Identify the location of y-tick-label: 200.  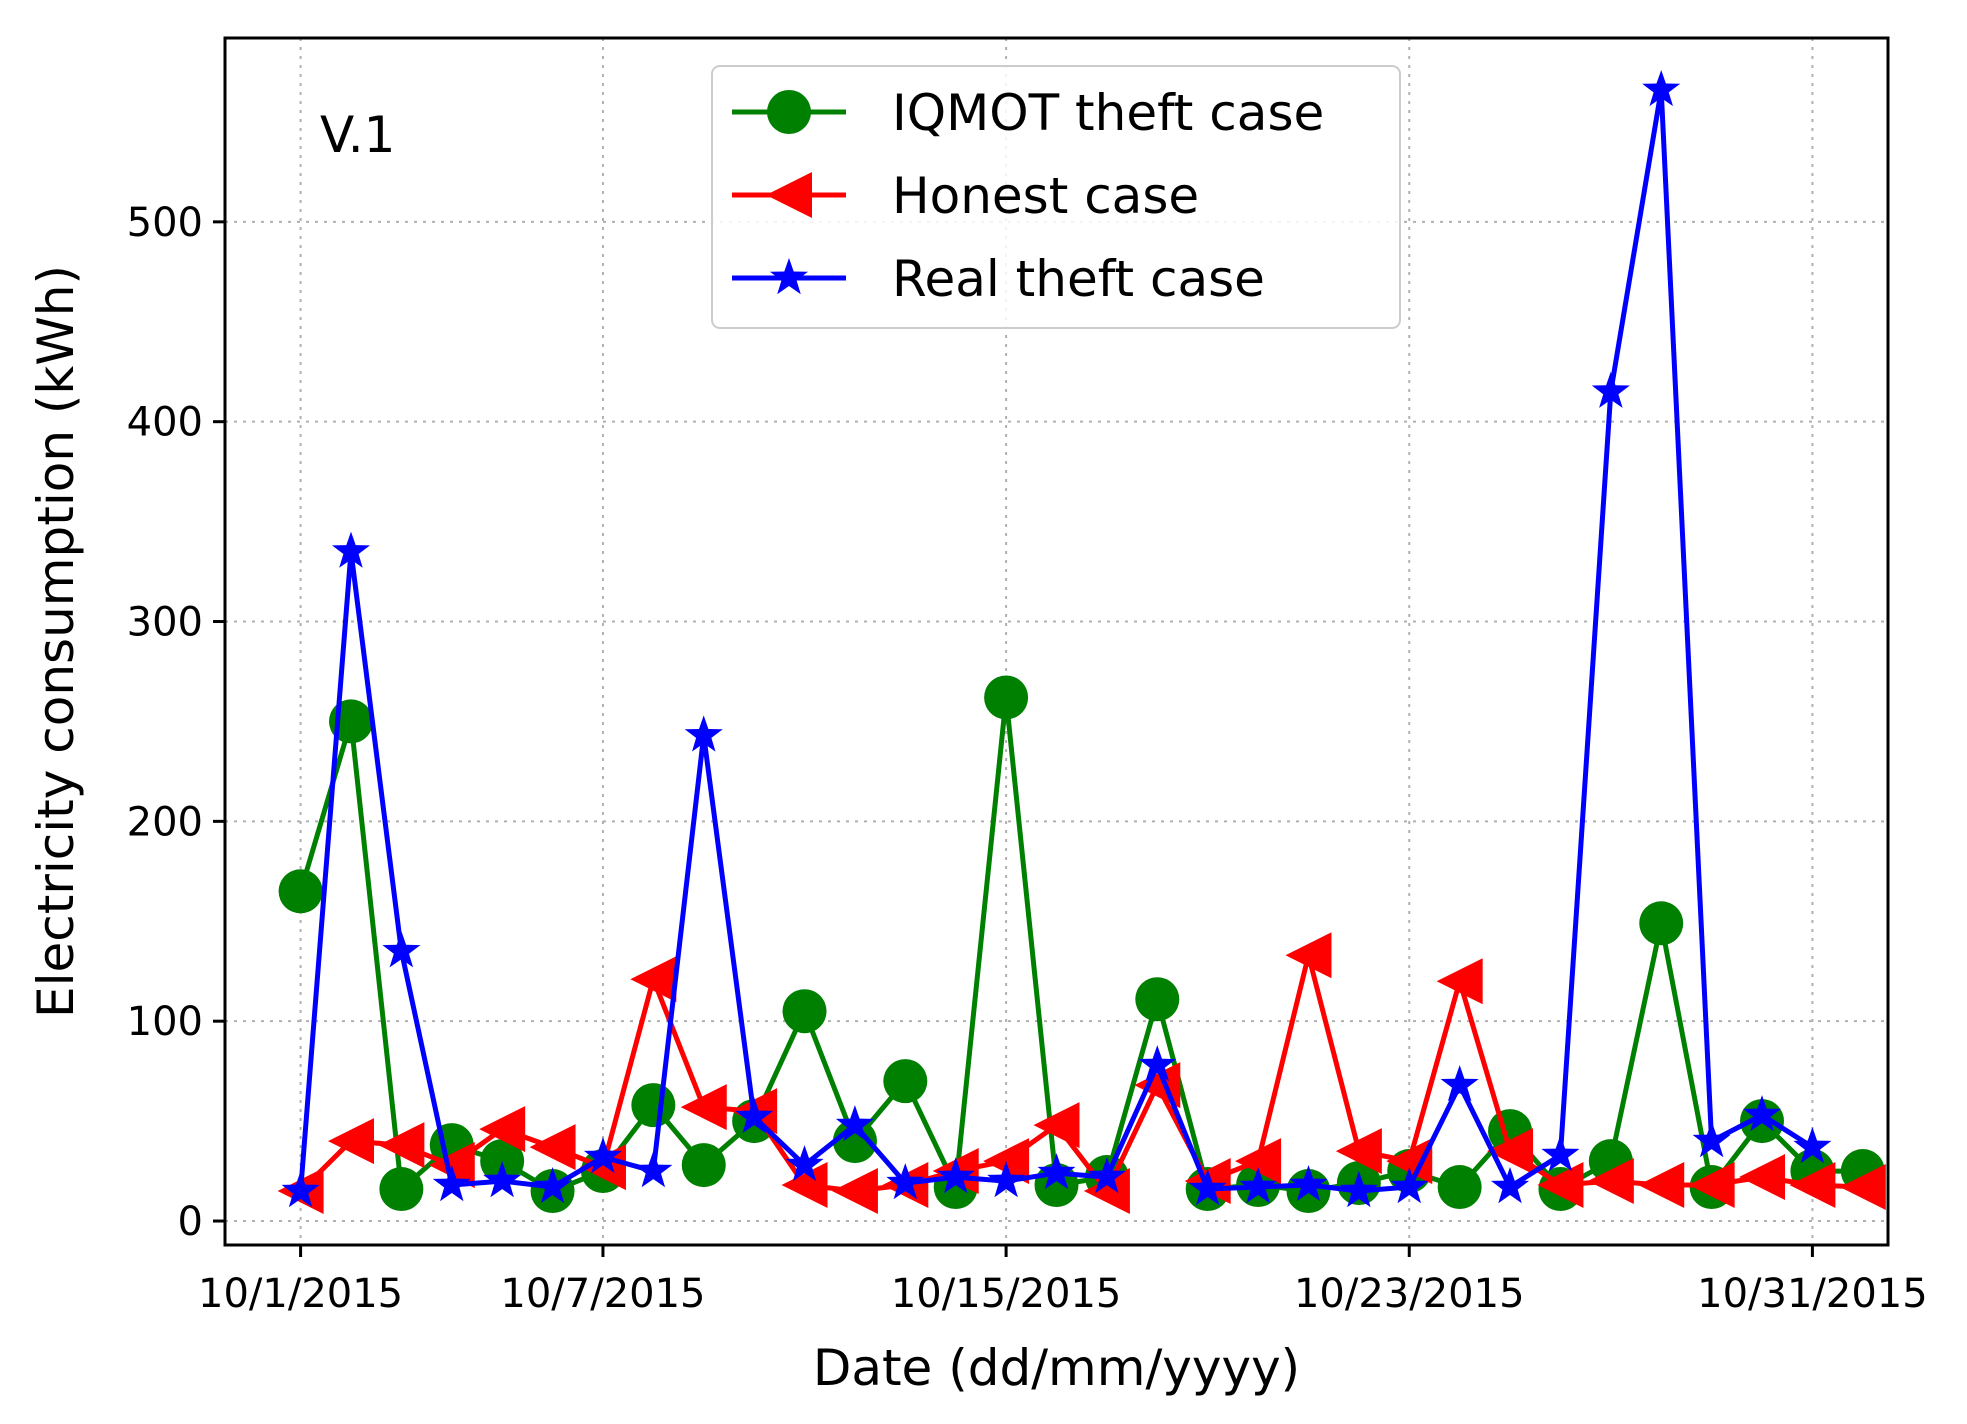
(165, 822).